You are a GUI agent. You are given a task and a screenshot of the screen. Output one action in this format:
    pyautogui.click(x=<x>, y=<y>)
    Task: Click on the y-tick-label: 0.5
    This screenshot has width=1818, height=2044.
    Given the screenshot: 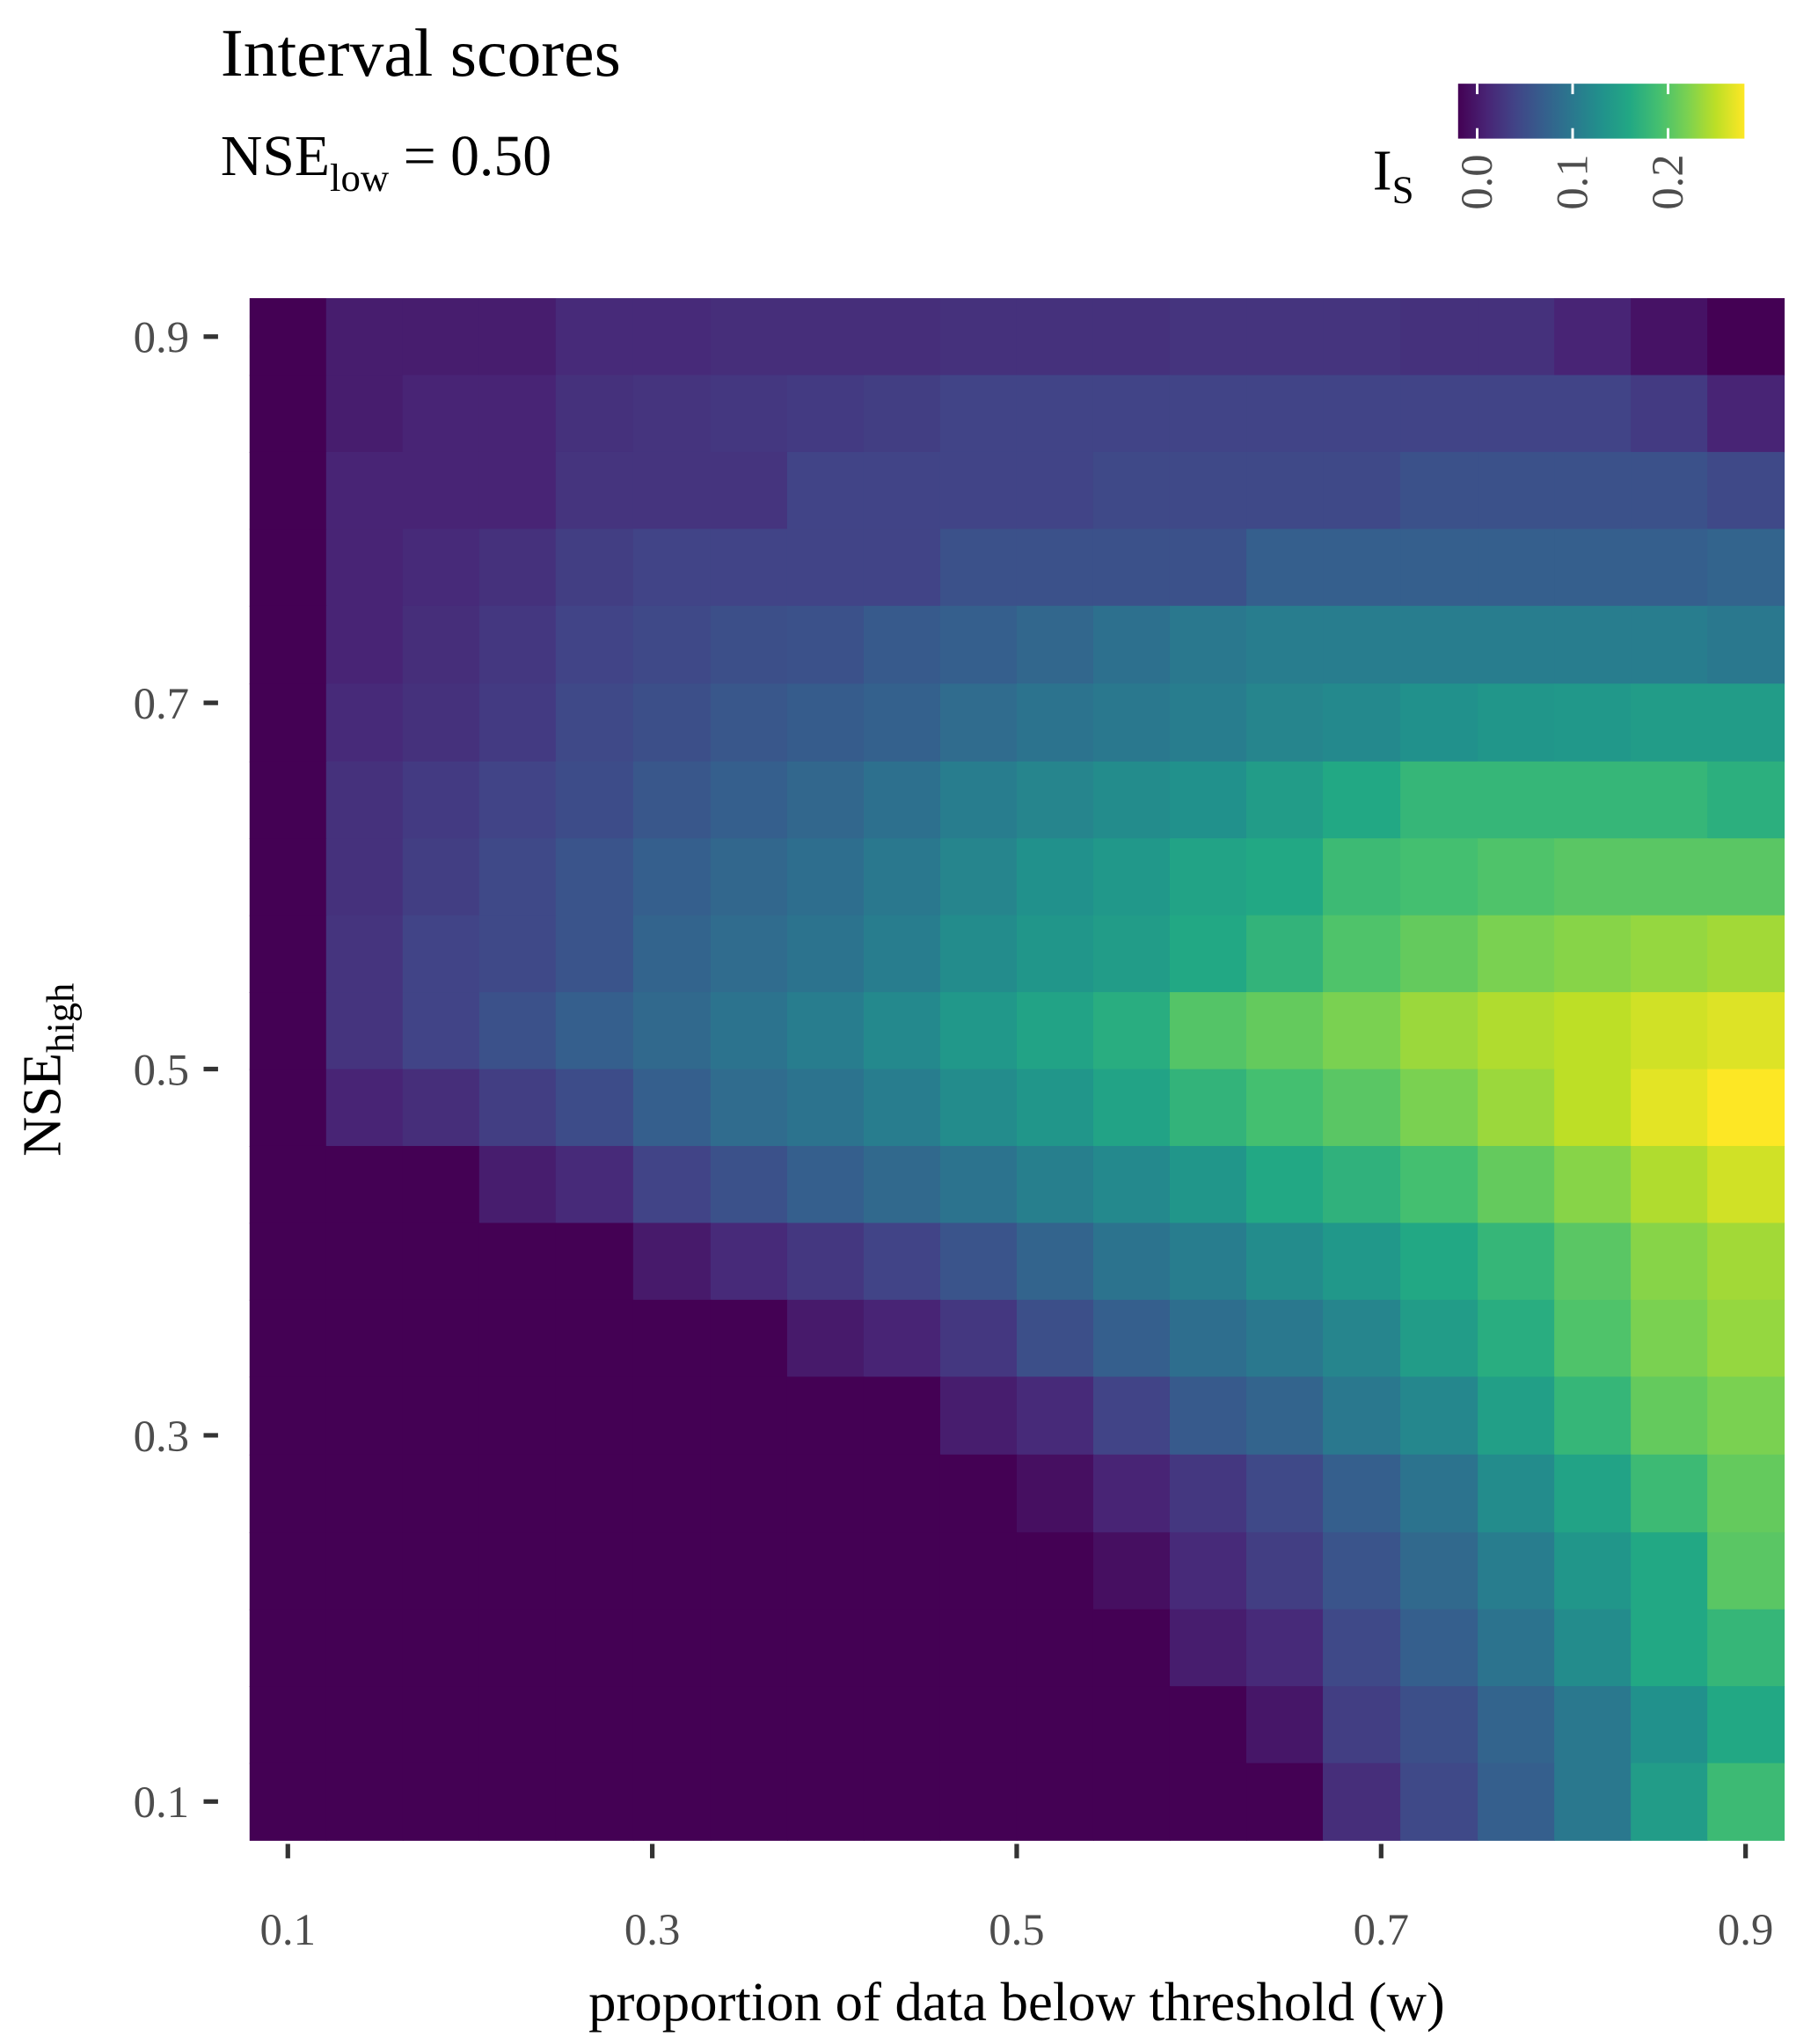 What is the action you would take?
    pyautogui.click(x=161, y=1069)
    